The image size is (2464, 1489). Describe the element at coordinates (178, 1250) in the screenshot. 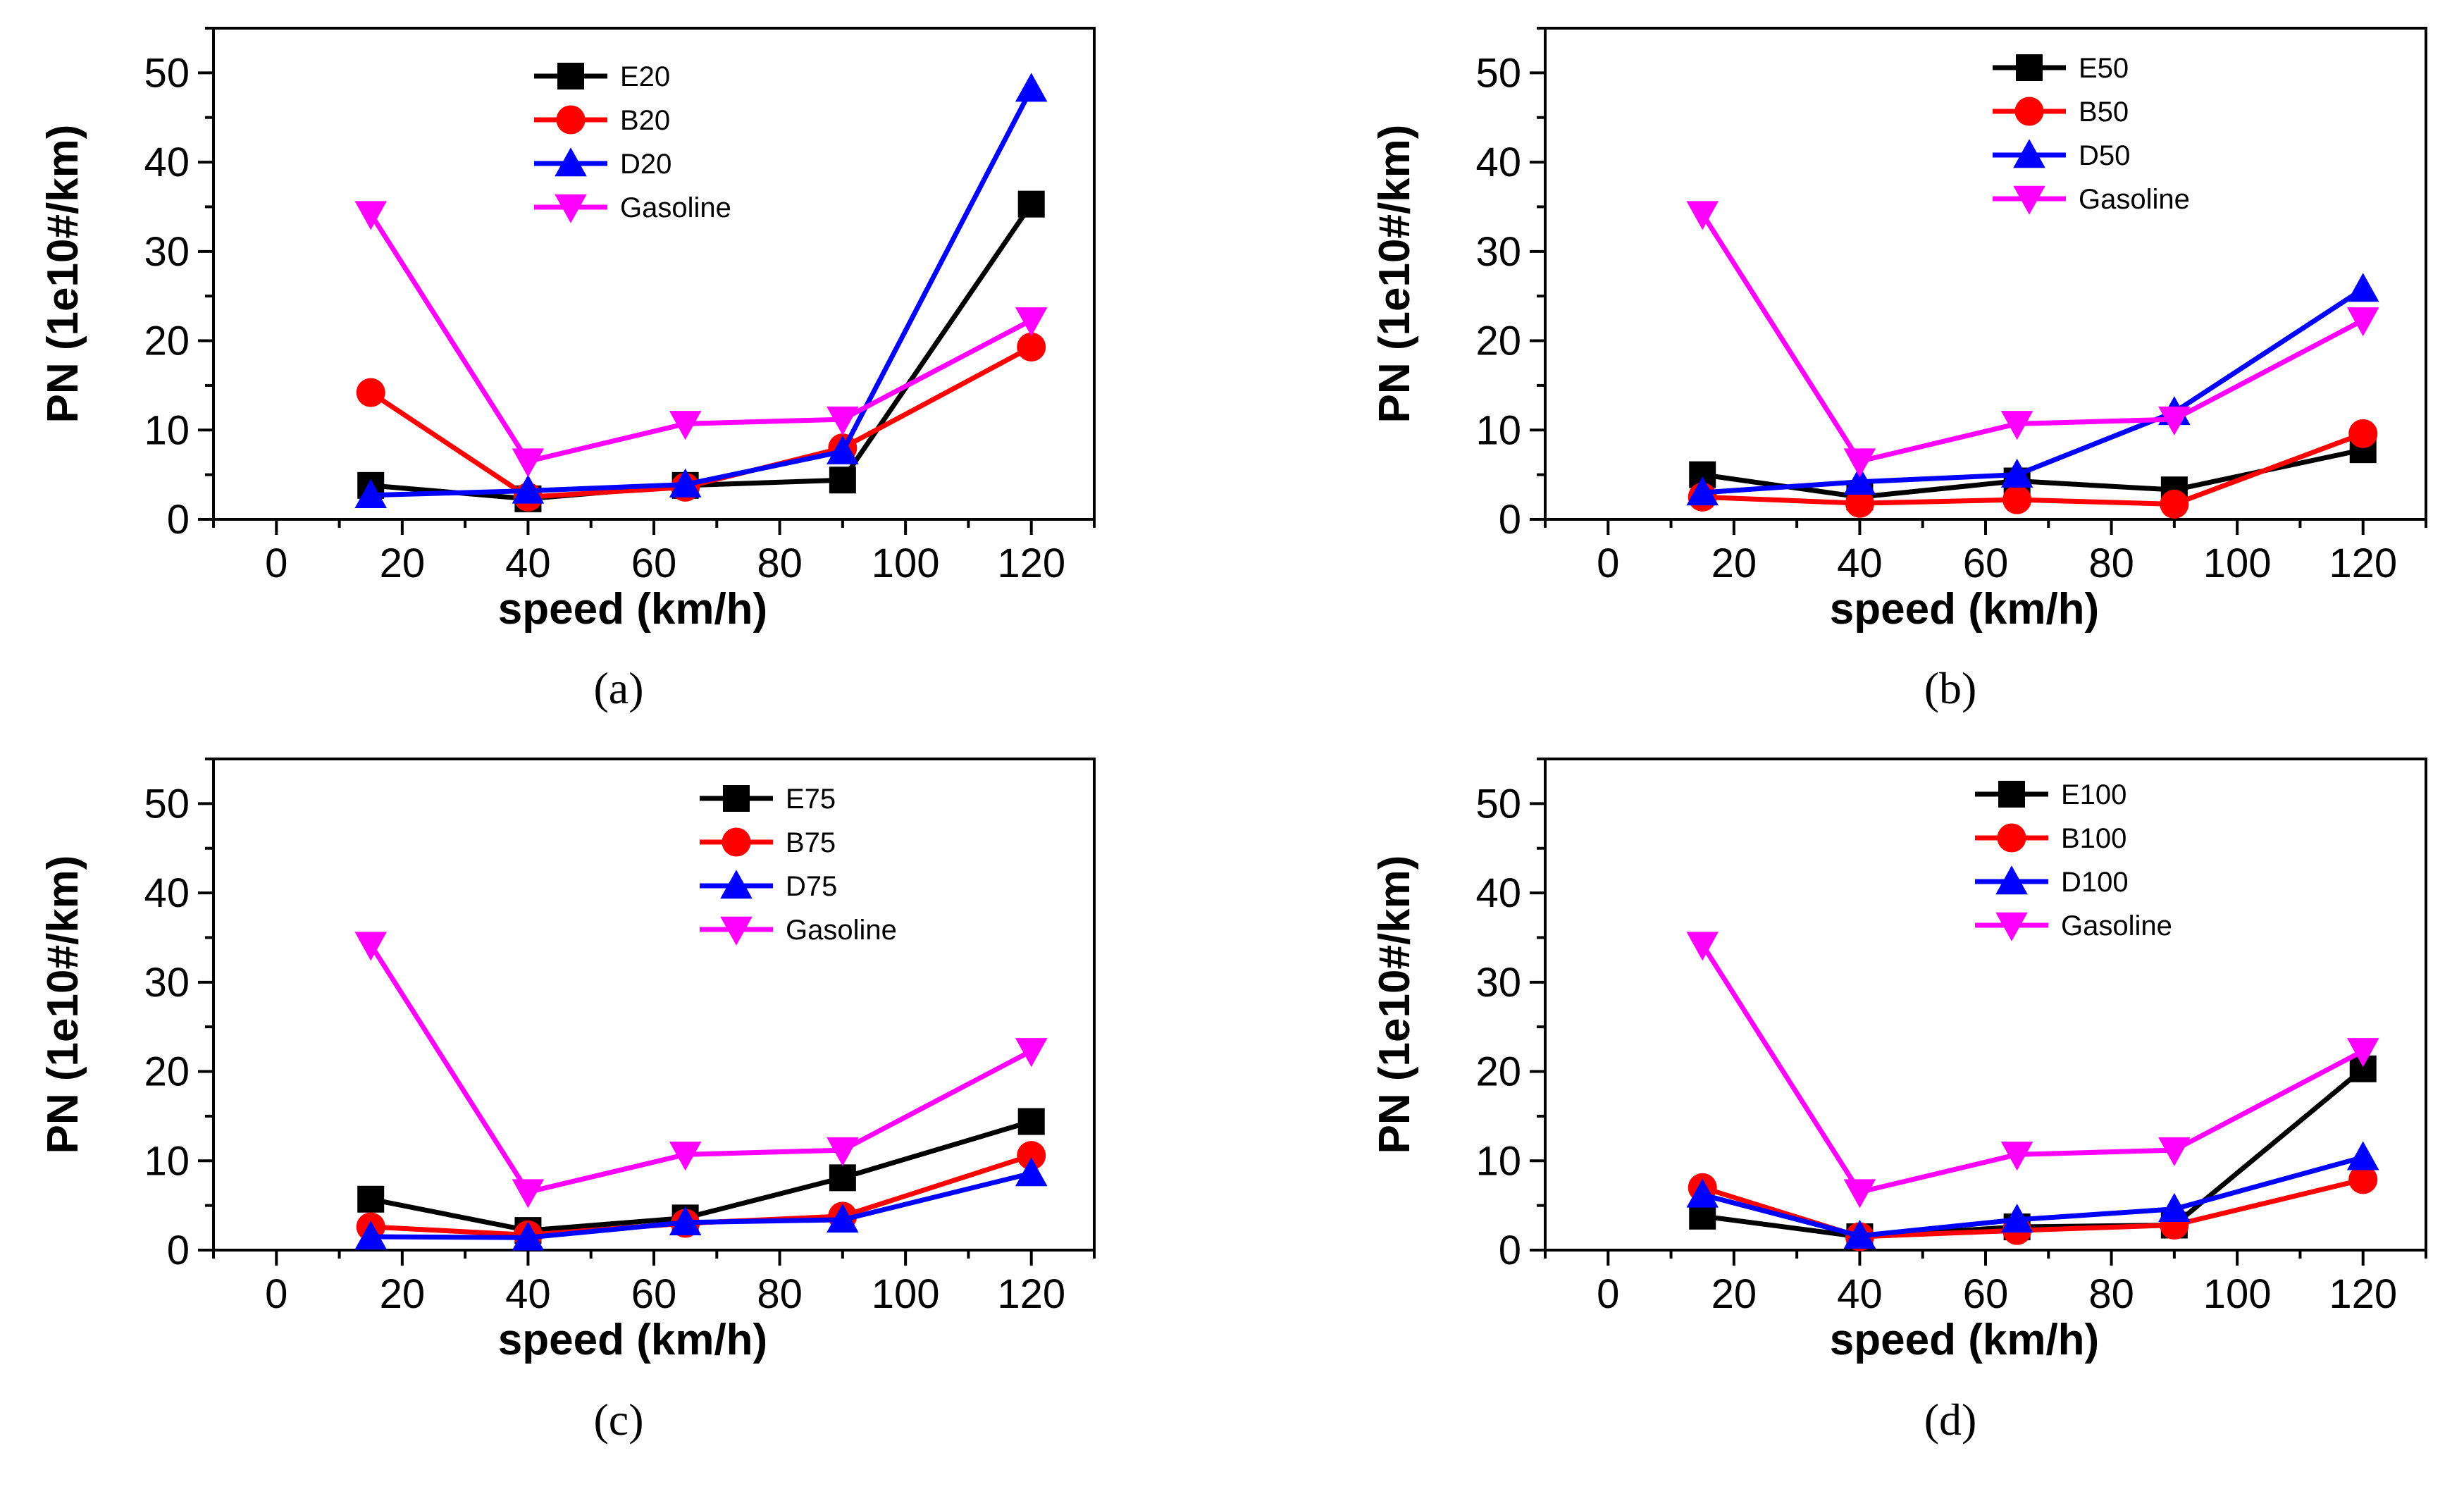

I see `y-tick-label: 0` at that location.